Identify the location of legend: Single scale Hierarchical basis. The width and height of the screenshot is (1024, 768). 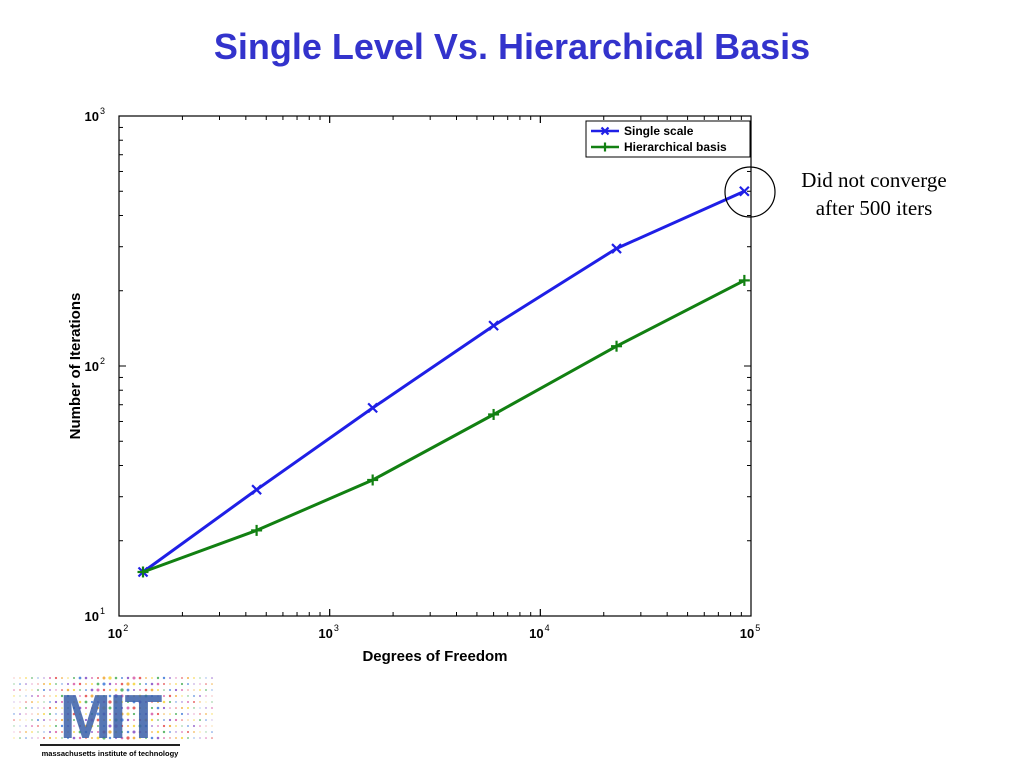
(668, 139).